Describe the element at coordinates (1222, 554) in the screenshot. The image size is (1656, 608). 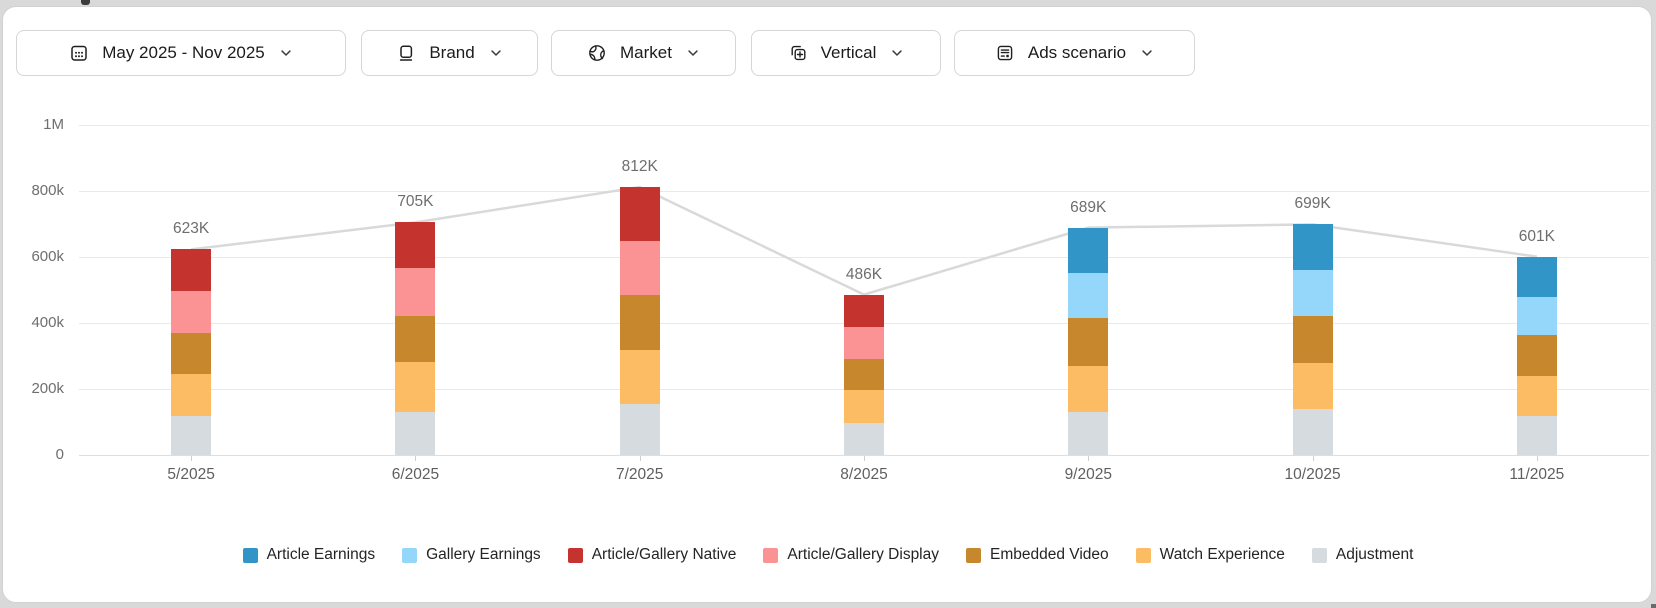
I see `legend-label: Watch Experience` at that location.